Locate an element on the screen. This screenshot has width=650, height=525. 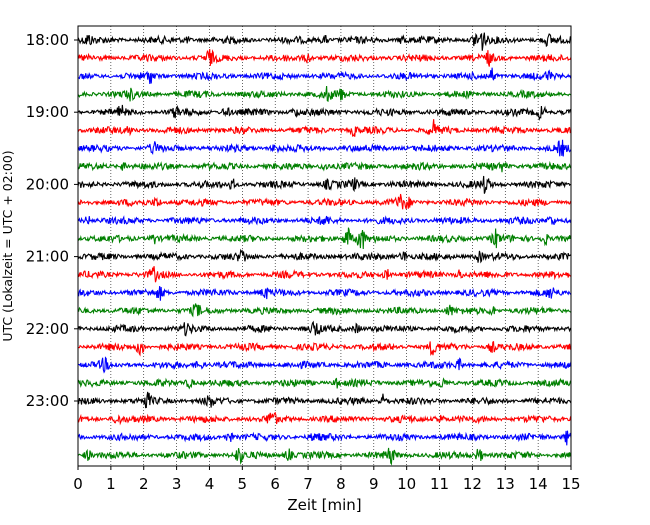
x-tick-label: 12 is located at coordinates (472, 484).